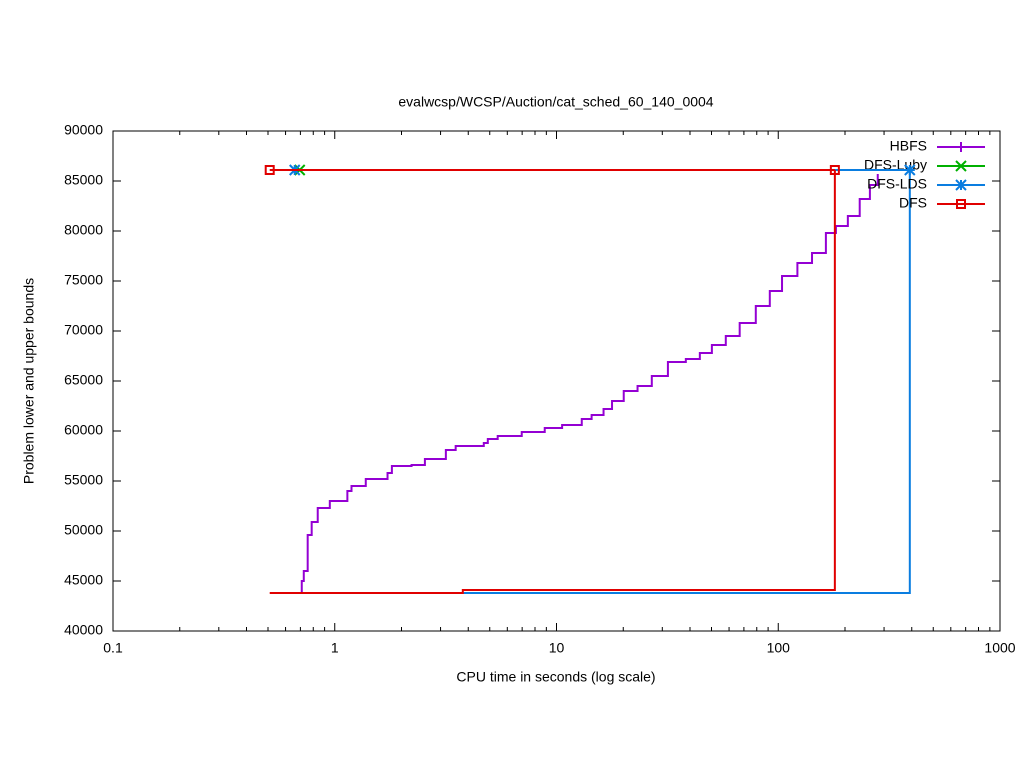 This screenshot has width=1024, height=768. I want to click on legend-label: HBFS, so click(908, 146).